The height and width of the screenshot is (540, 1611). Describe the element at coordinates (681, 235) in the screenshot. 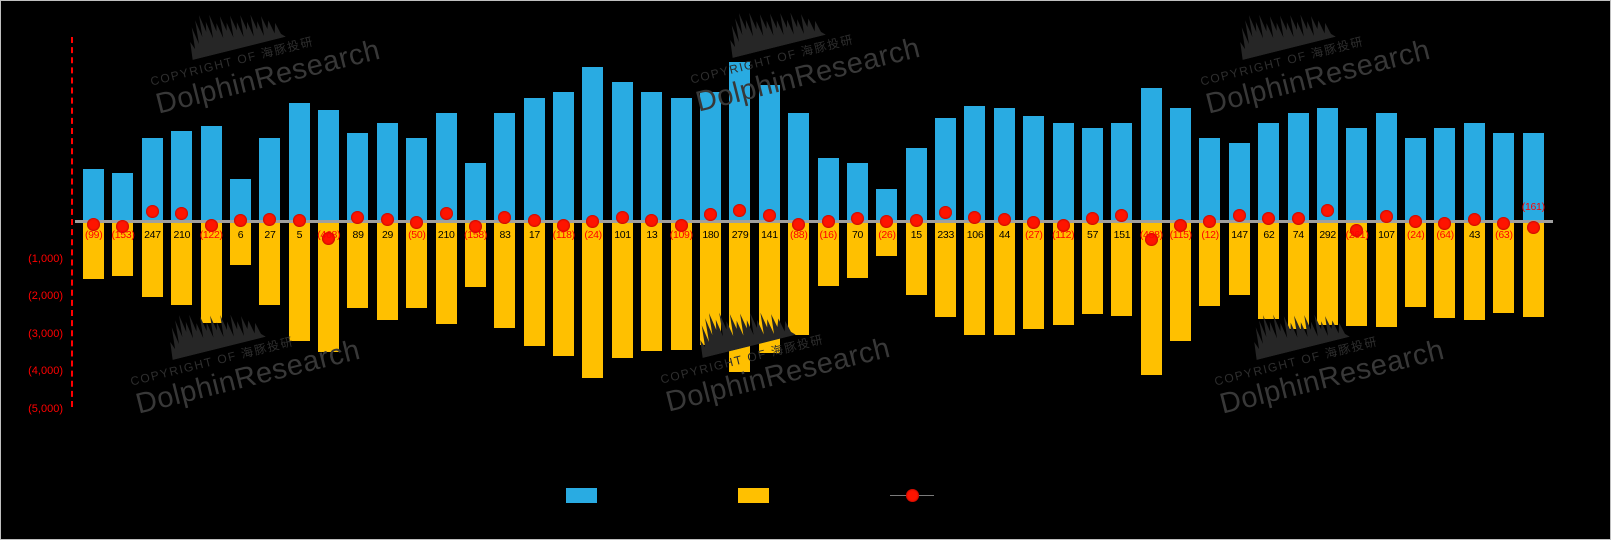

I see `net-label: (109)` at that location.